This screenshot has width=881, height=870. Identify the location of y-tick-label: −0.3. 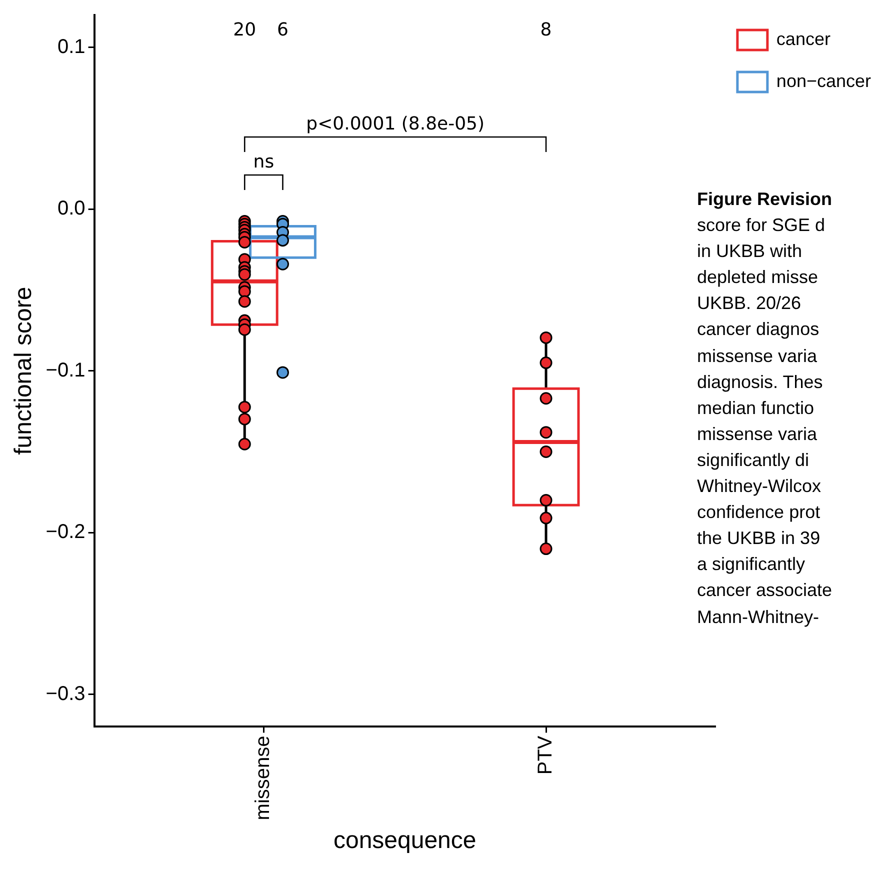
(66, 693).